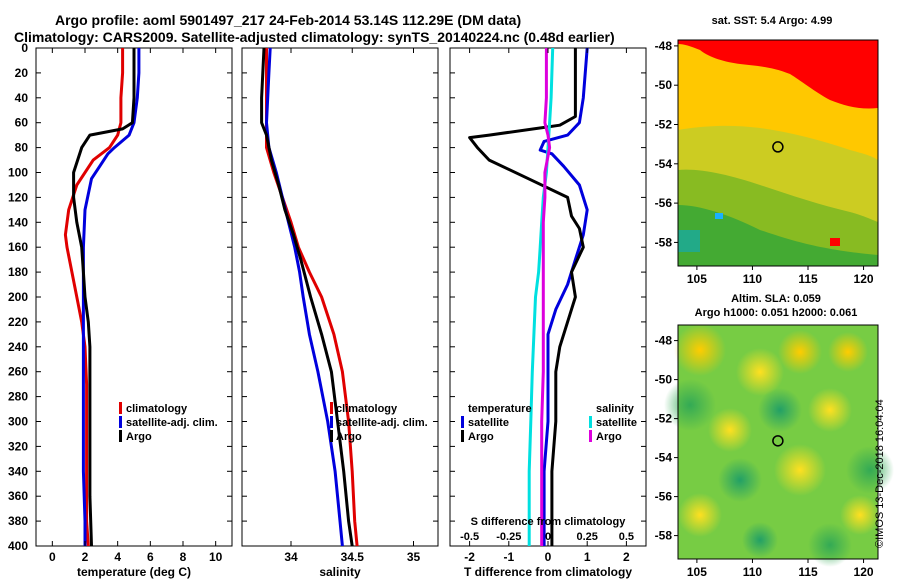 The image size is (900, 580). Describe the element at coordinates (778, 74) in the screenshot. I see `sst-warm-region` at that location.